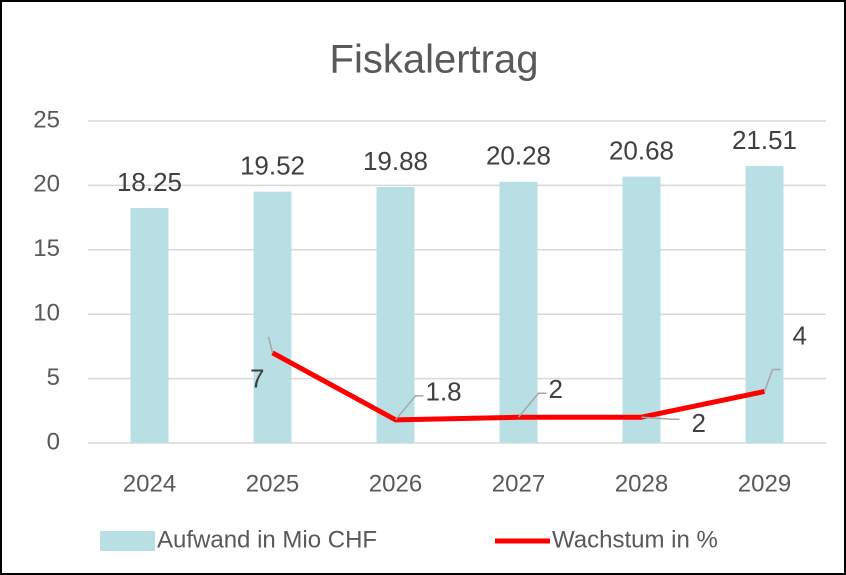 The height and width of the screenshot is (575, 846). Describe the element at coordinates (518, 156) in the screenshot. I see `data-label: 20.28` at that location.